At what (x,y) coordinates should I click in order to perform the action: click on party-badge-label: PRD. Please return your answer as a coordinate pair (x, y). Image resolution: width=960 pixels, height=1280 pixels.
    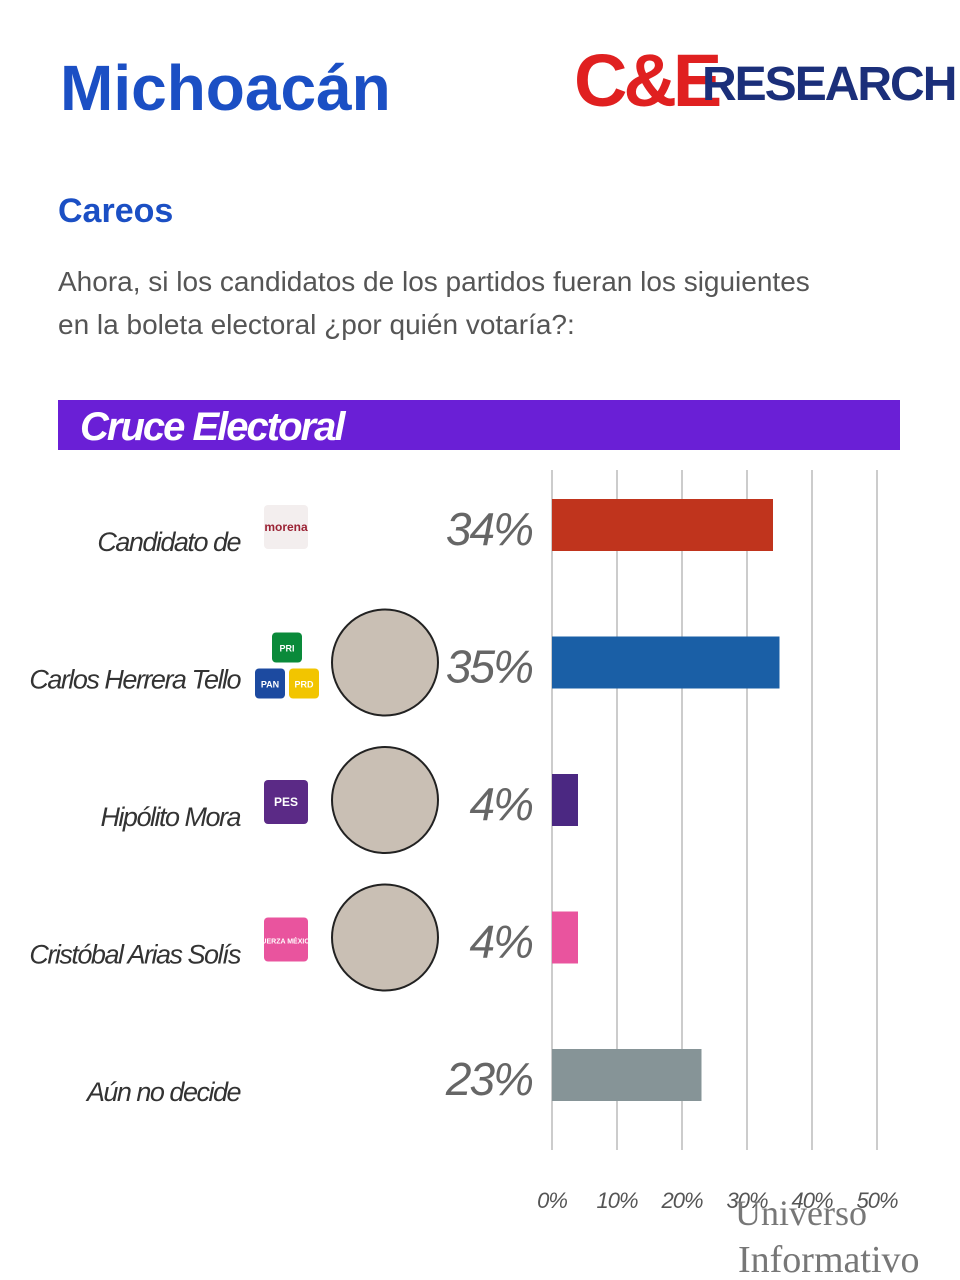
    Looking at the image, I should click on (304, 685).